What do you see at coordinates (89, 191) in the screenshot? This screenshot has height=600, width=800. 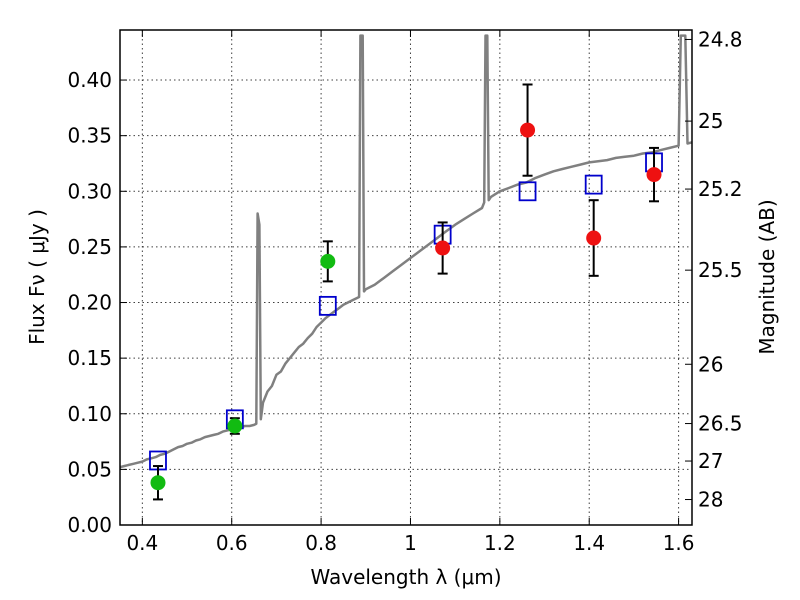 I see `y-tick-label: 0.30` at bounding box center [89, 191].